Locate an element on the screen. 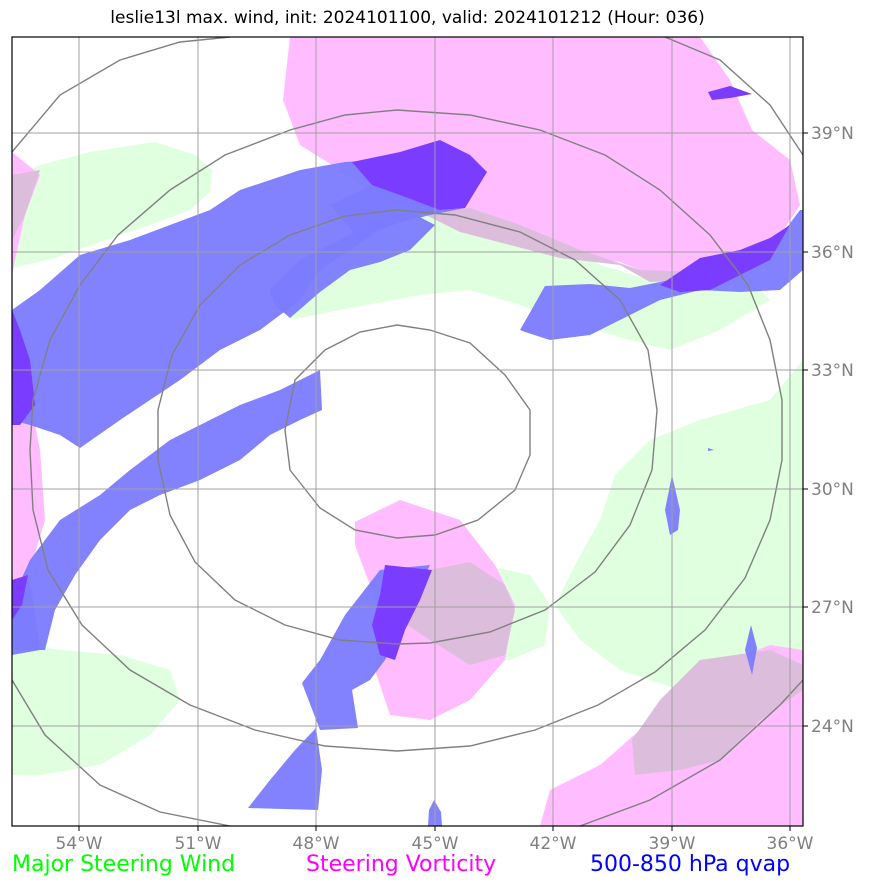 This screenshot has height=891, width=873. legend-qvap: 500-850 hPa qvap is located at coordinates (690, 864).